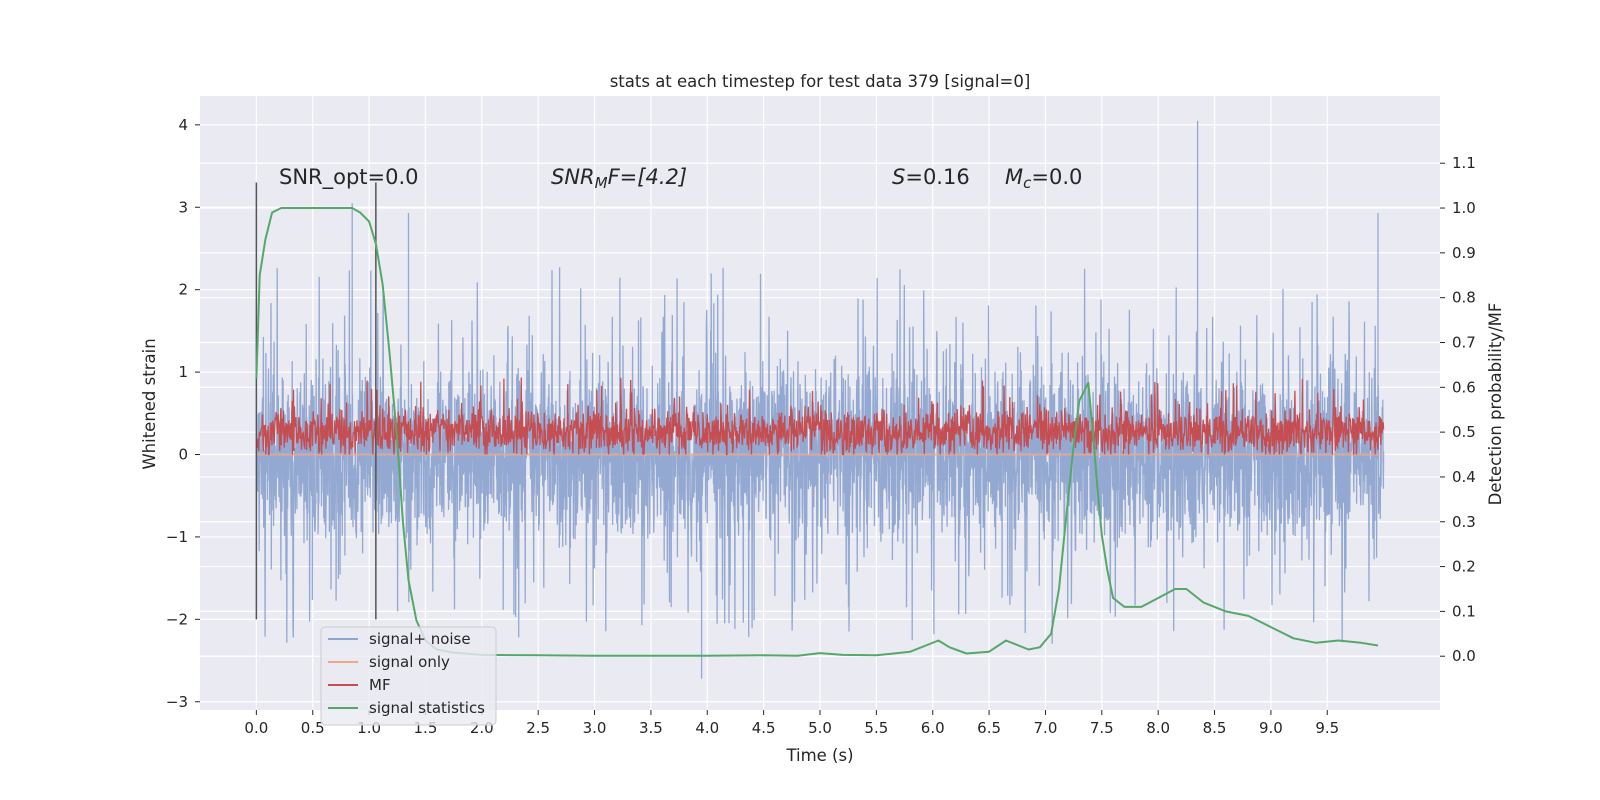 The width and height of the screenshot is (1600, 800). I want to click on legend-label-mf: MF, so click(380, 685).